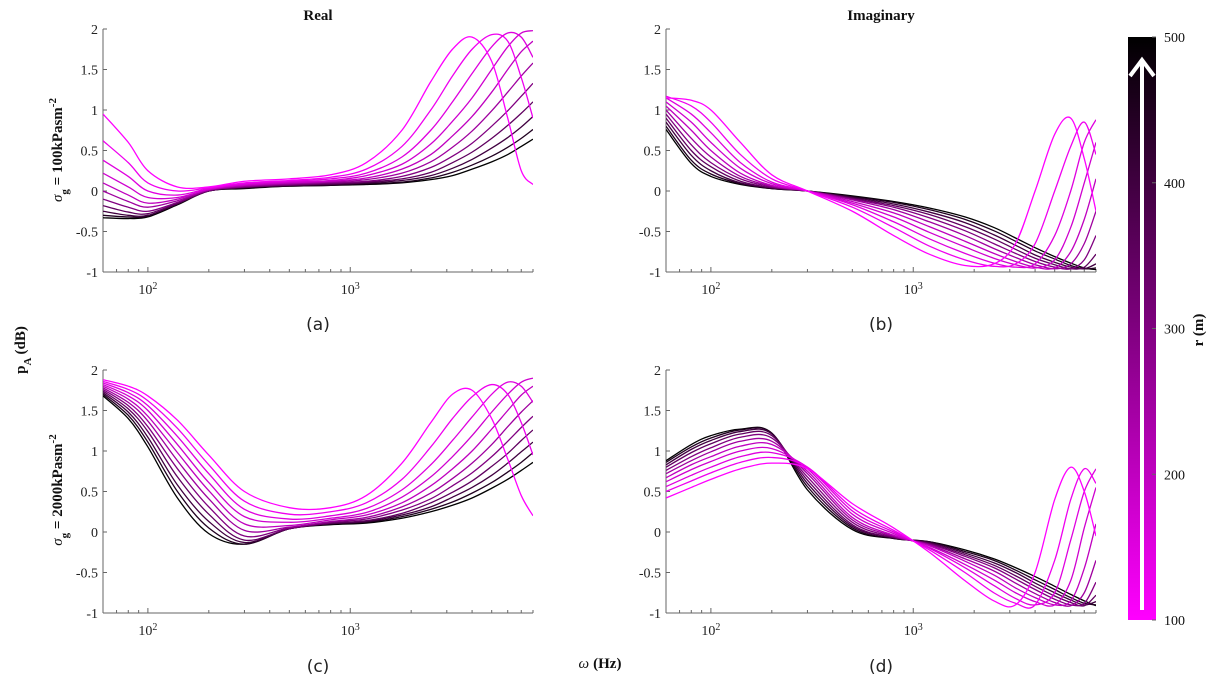 This screenshot has width=1217, height=682. Describe the element at coordinates (23, 350) in the screenshot. I see `y-axis-label: pA(dB)` at that location.